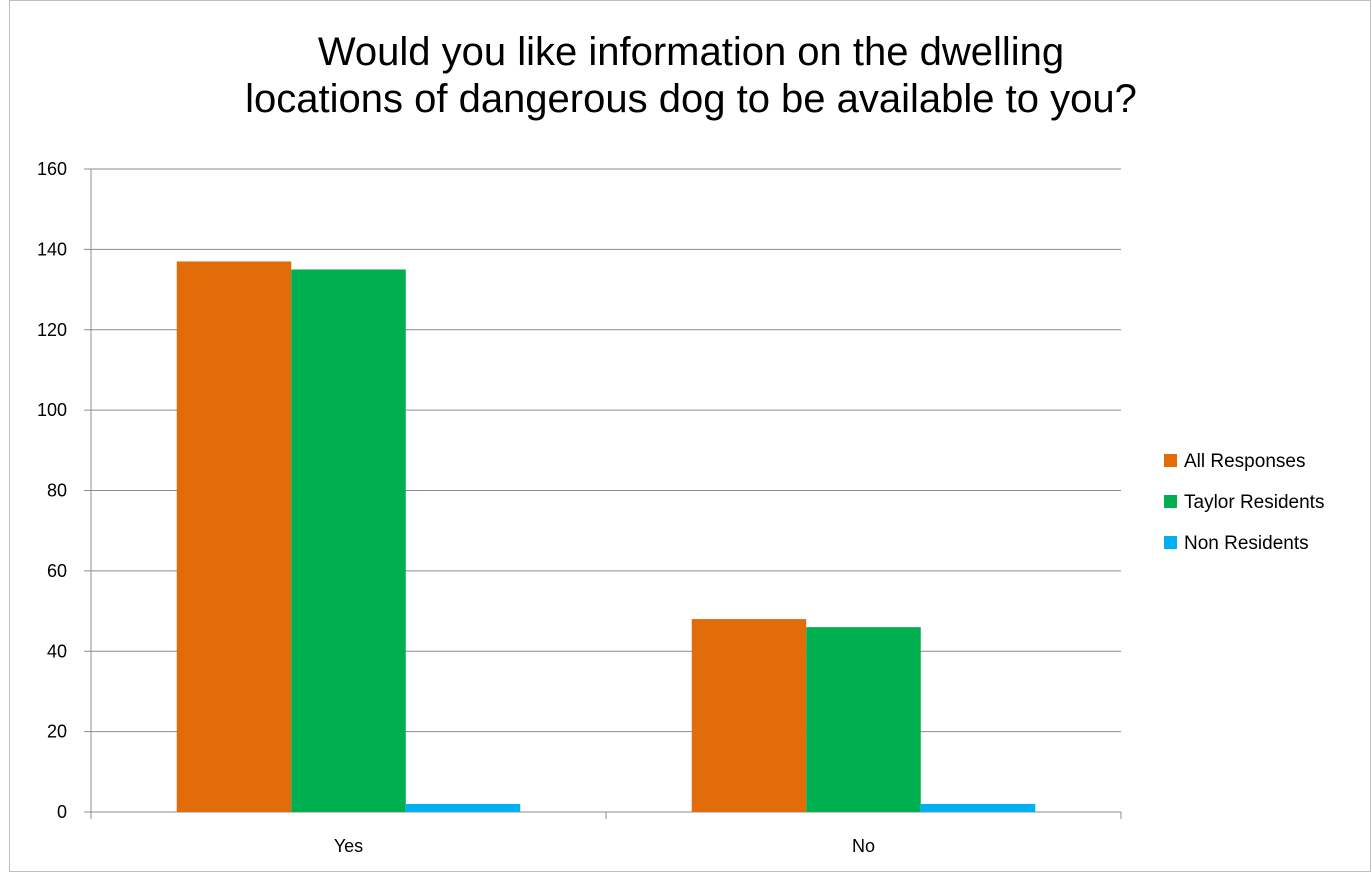 This screenshot has height=873, width=1372. What do you see at coordinates (348, 540) in the screenshot?
I see `bar-taylor-residents-yes` at bounding box center [348, 540].